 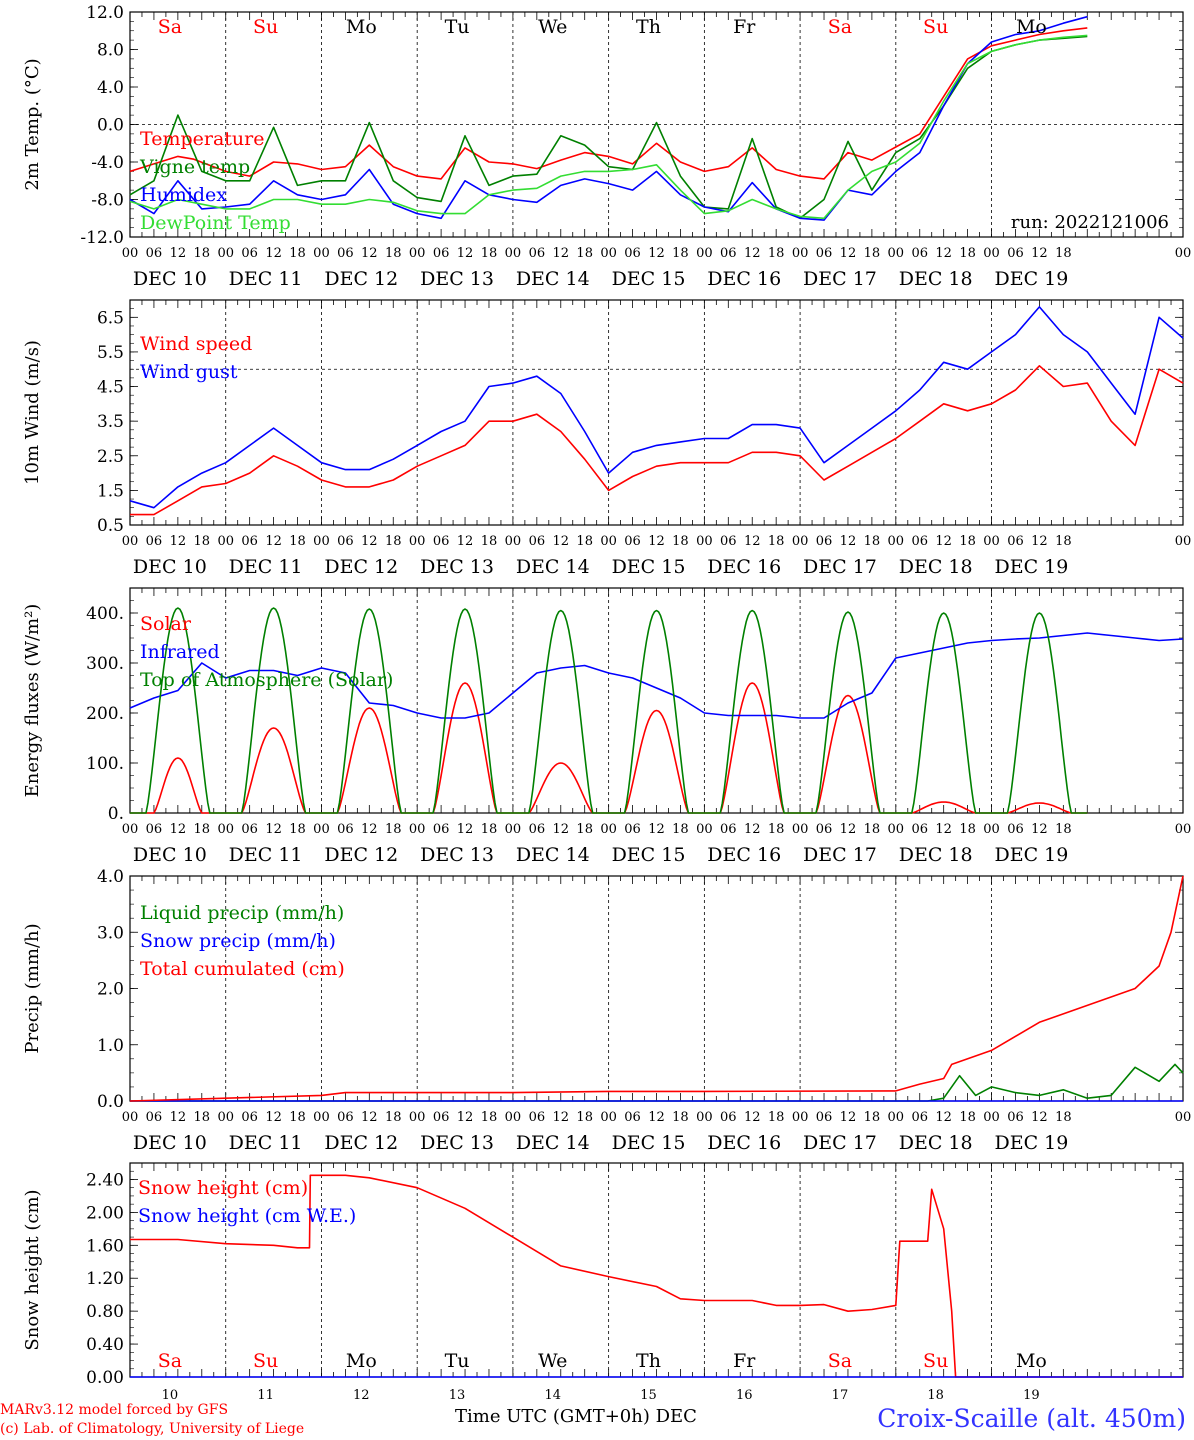 What do you see at coordinates (166, 624) in the screenshot?
I see `legend-entry: Solar` at bounding box center [166, 624].